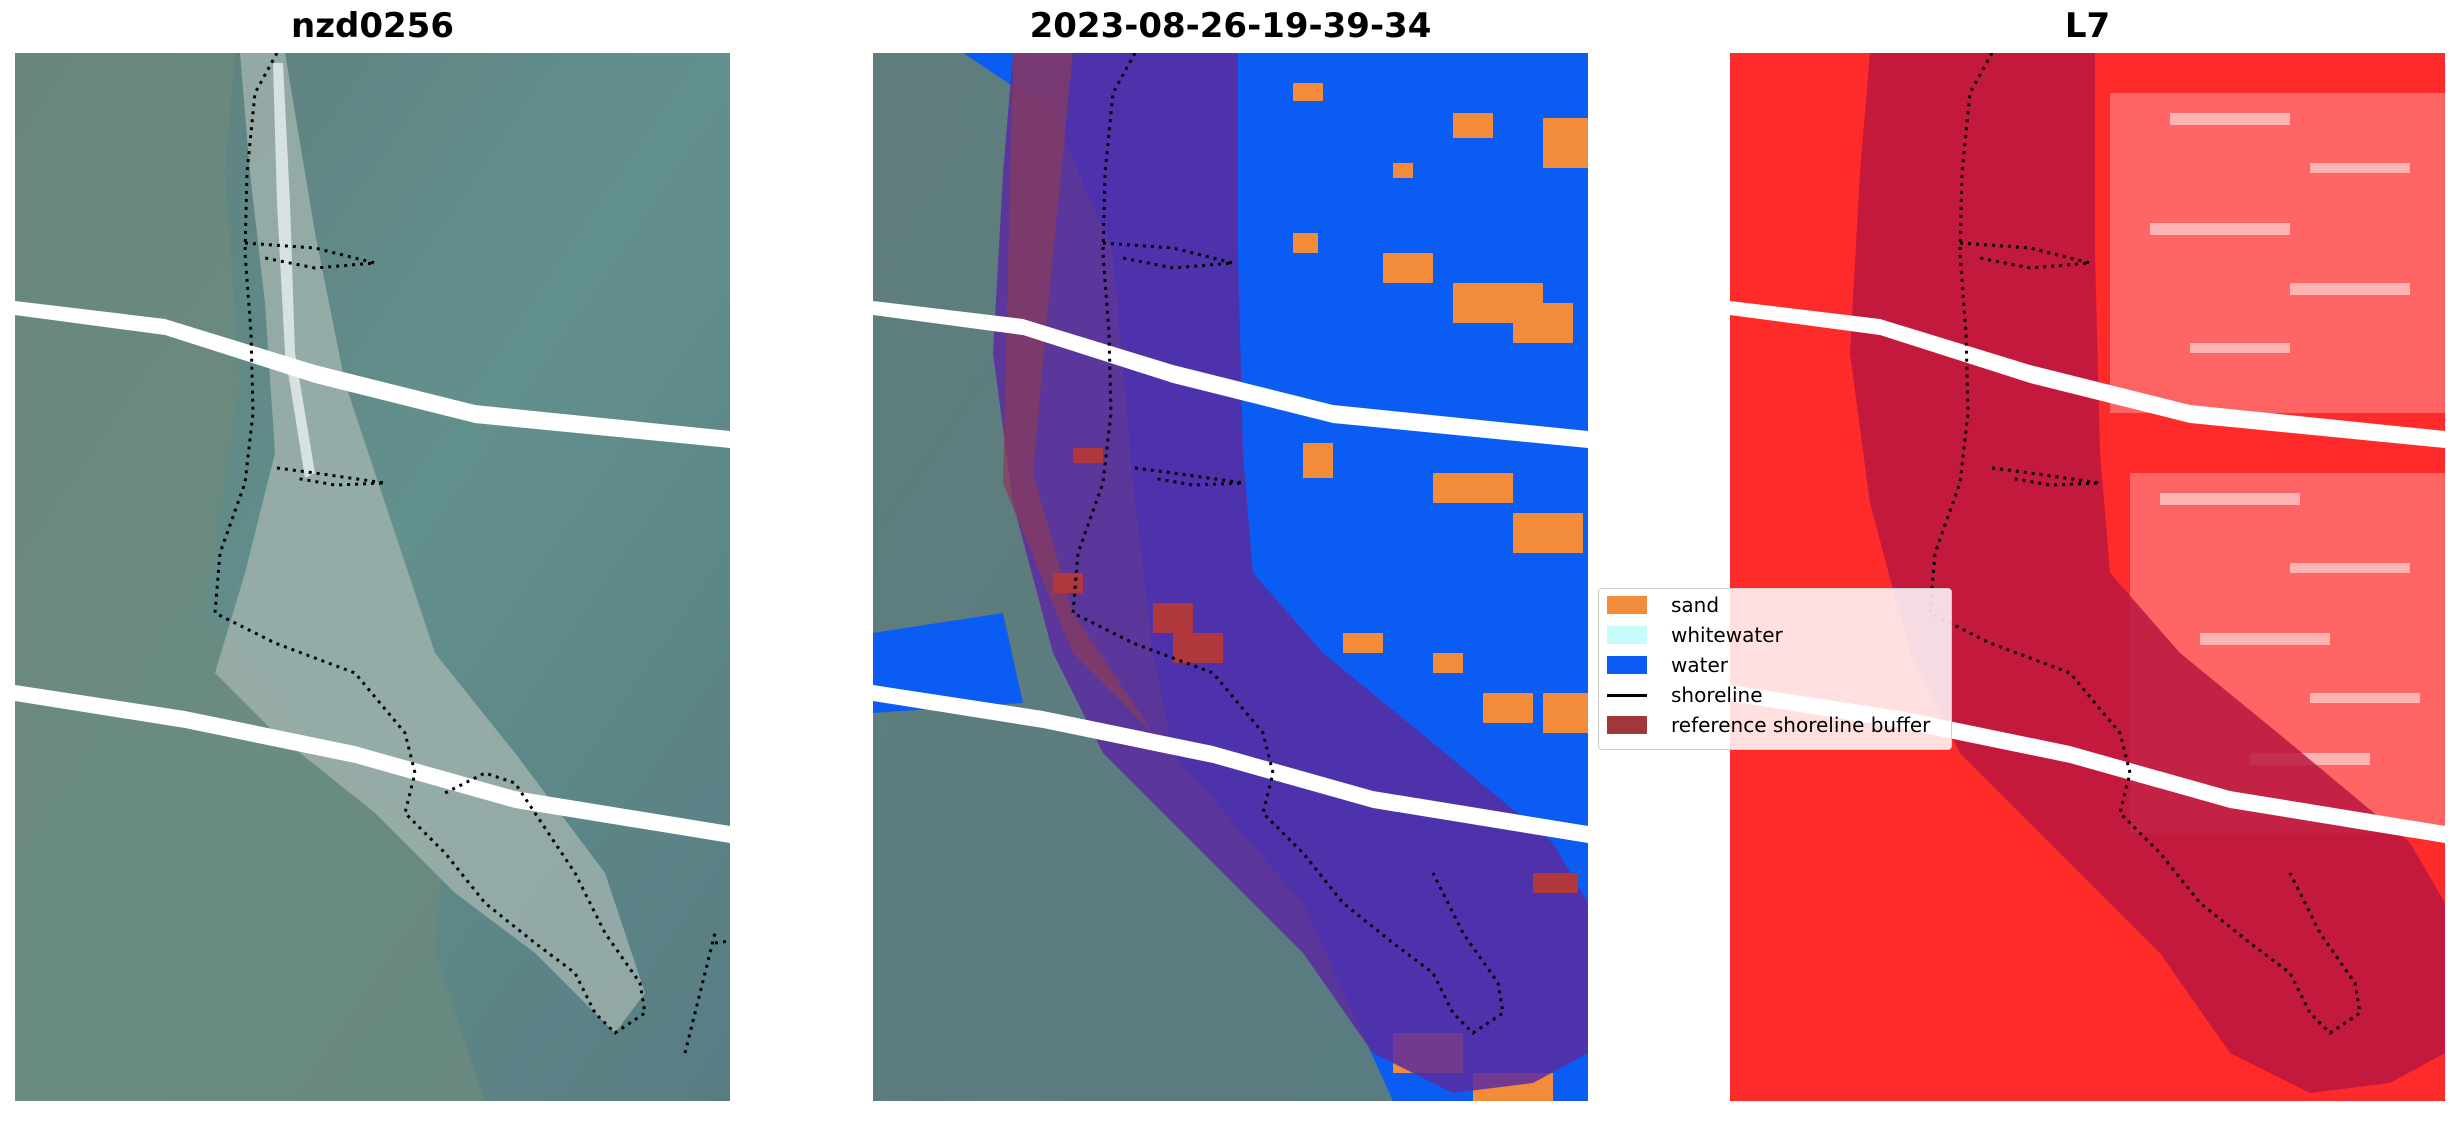  What do you see at coordinates (1667, 665) in the screenshot?
I see `legend-item-water: water` at bounding box center [1667, 665].